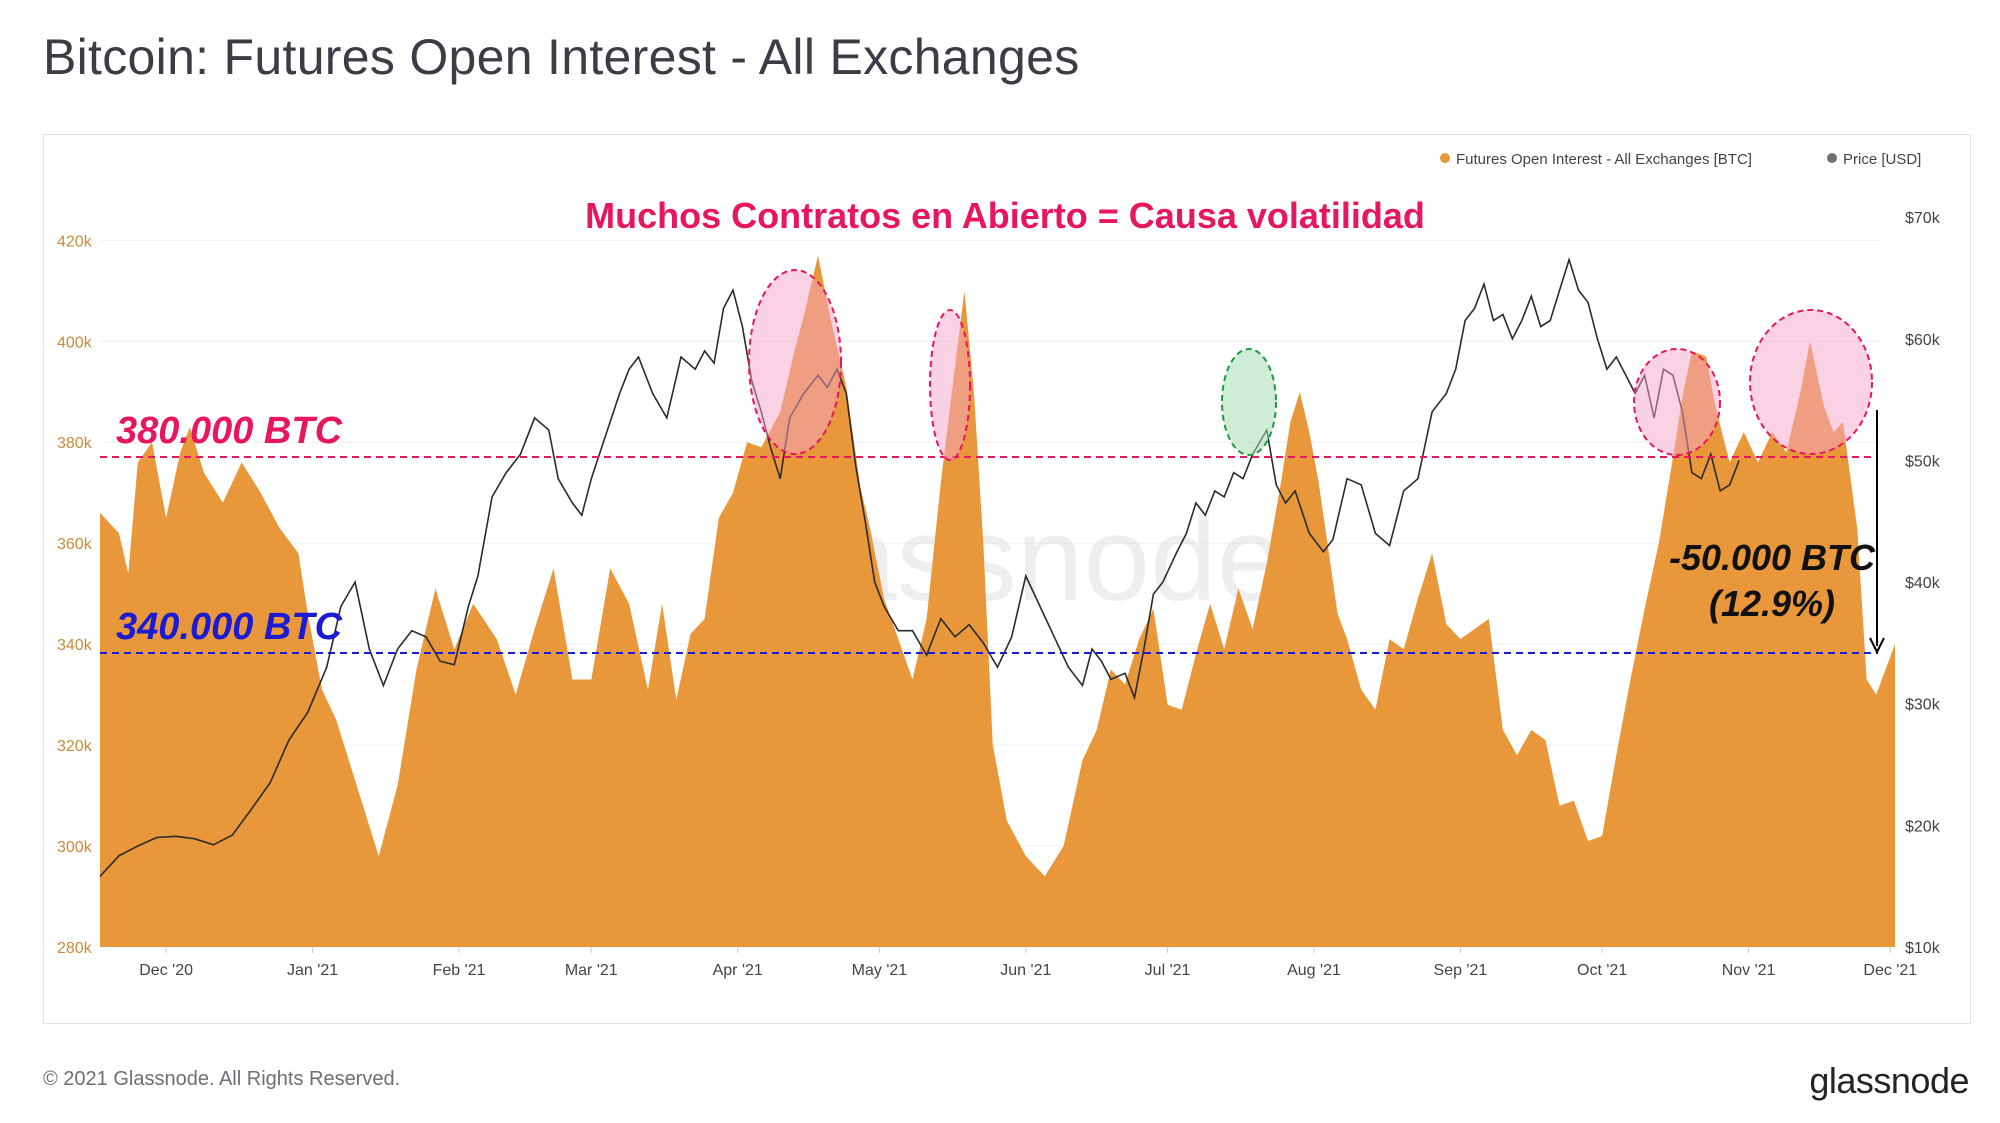  Describe the element at coordinates (1168, 970) in the screenshot. I see `x-tick-label: Jul '21` at that location.